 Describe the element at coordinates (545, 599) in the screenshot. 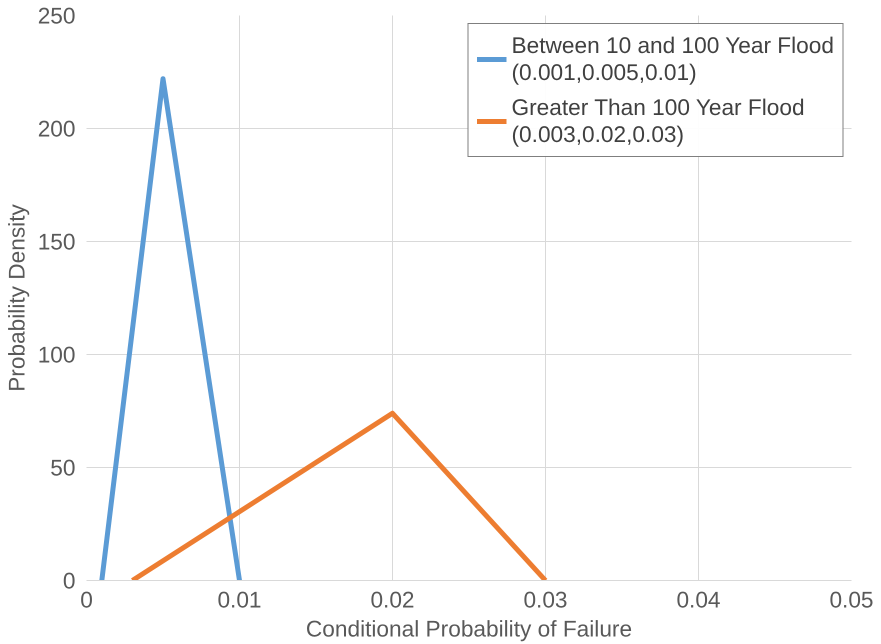

I see `x-tick-label: 0.03` at that location.